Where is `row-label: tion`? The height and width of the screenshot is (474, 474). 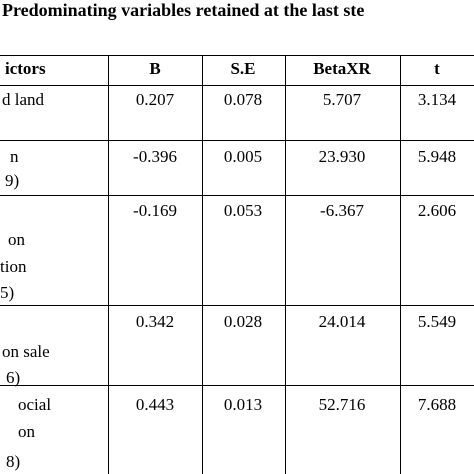
row-label: tion is located at coordinates (13, 266).